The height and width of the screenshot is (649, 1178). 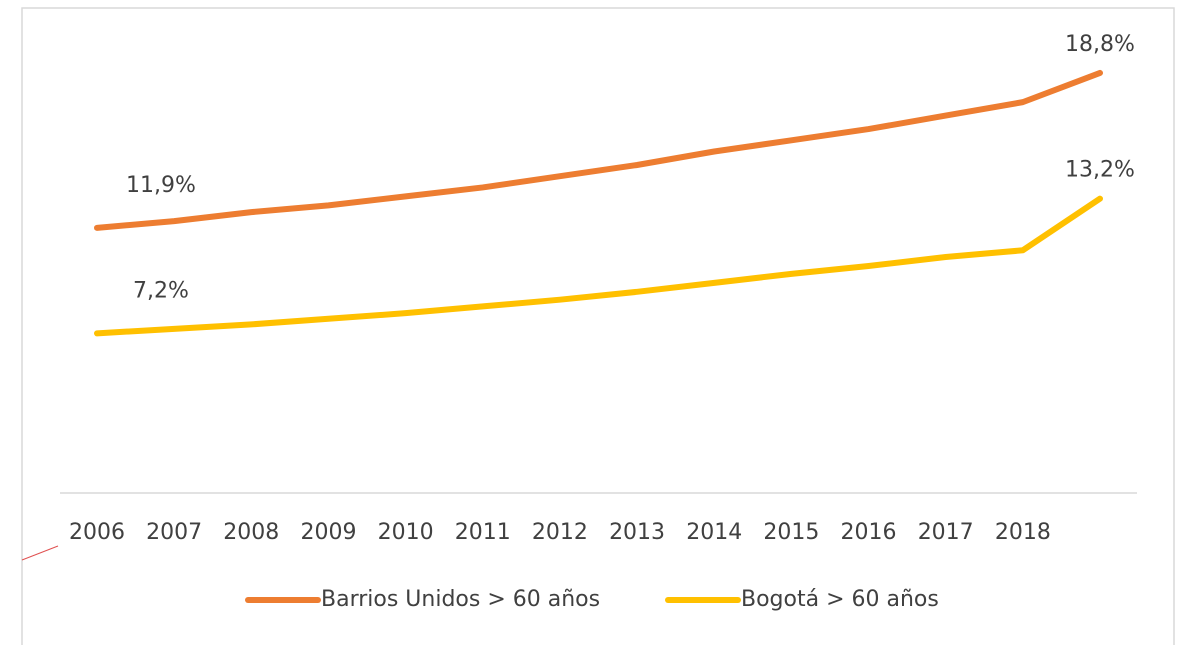 I want to click on x-tick-label: 2009, so click(x=328, y=532).